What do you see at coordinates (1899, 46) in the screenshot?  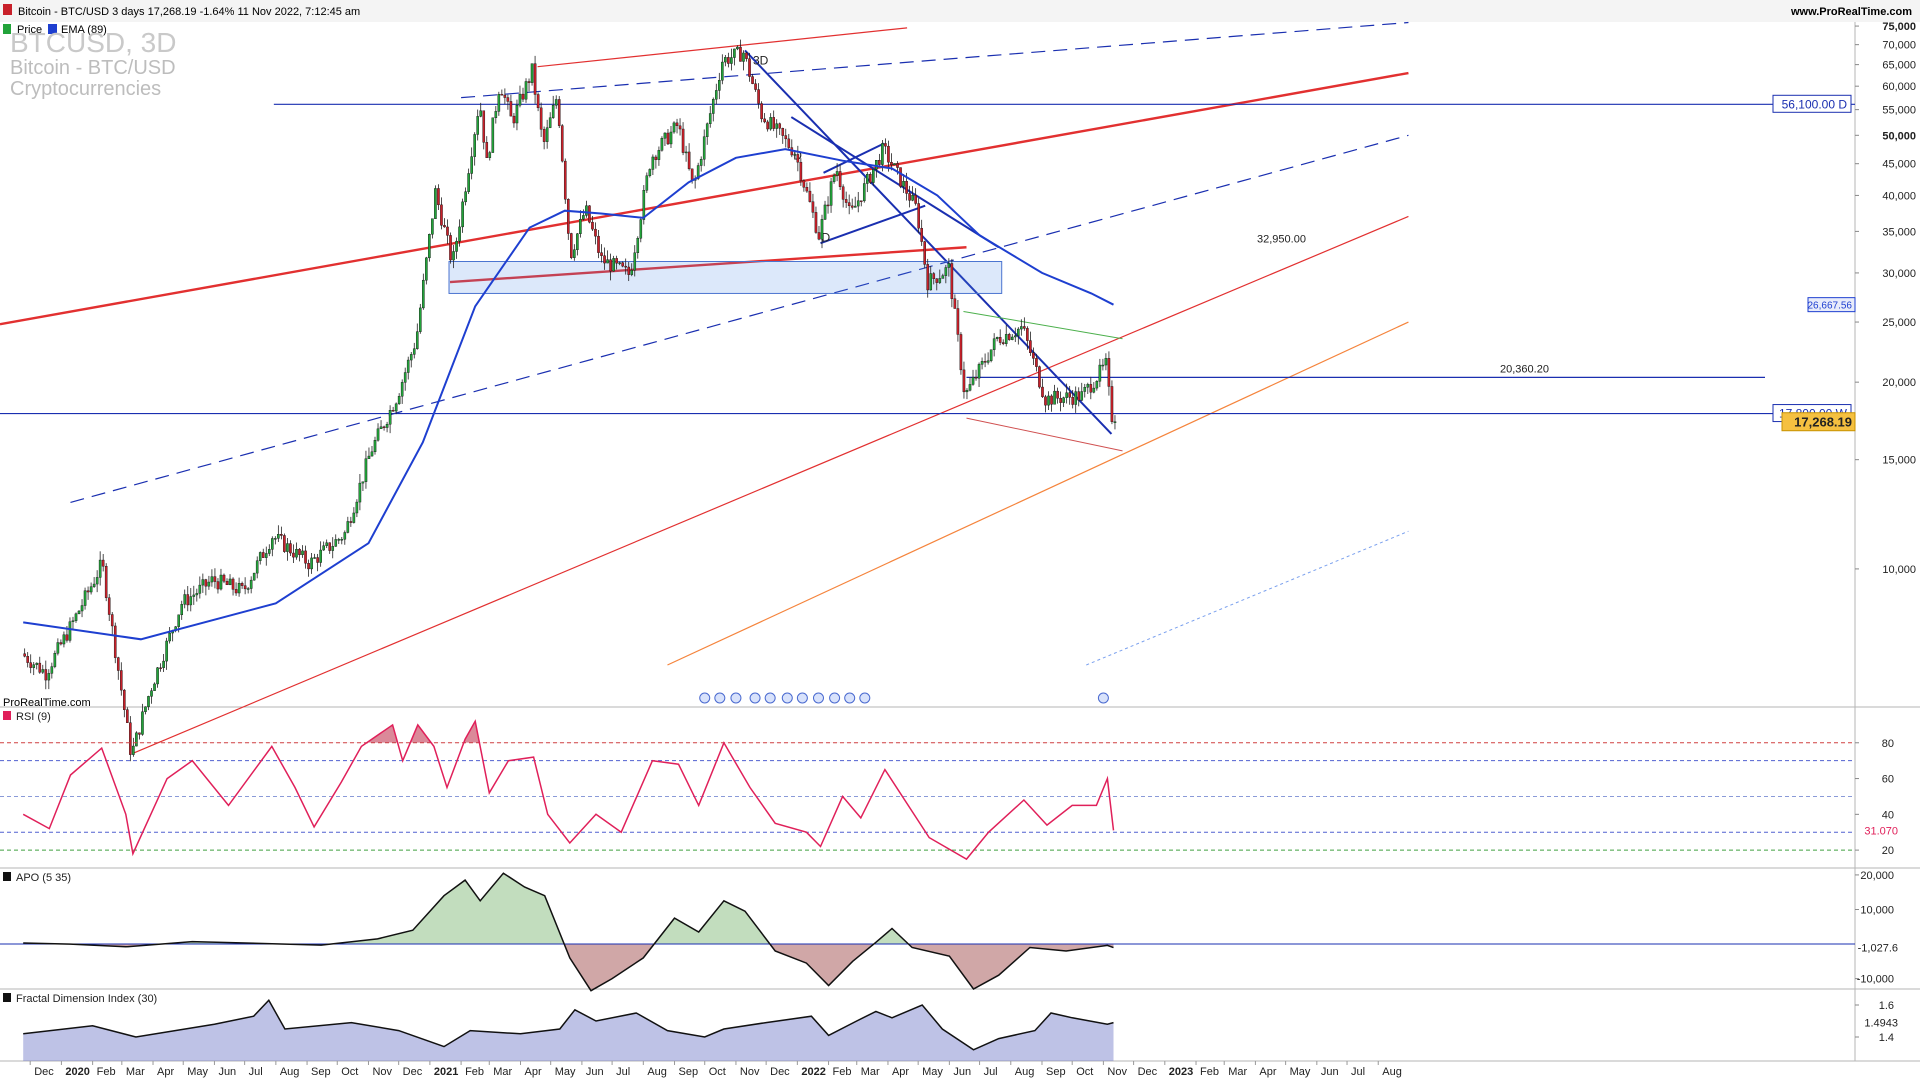 I see `y-tick-label: 70,000` at bounding box center [1899, 46].